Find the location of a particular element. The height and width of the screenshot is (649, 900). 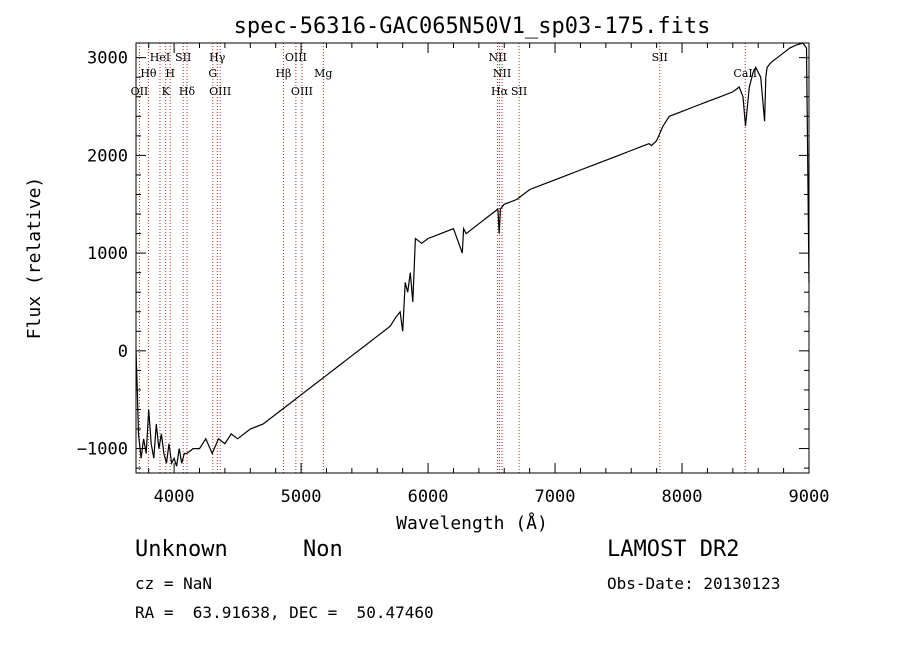

marker-label: K is located at coordinates (166, 91).